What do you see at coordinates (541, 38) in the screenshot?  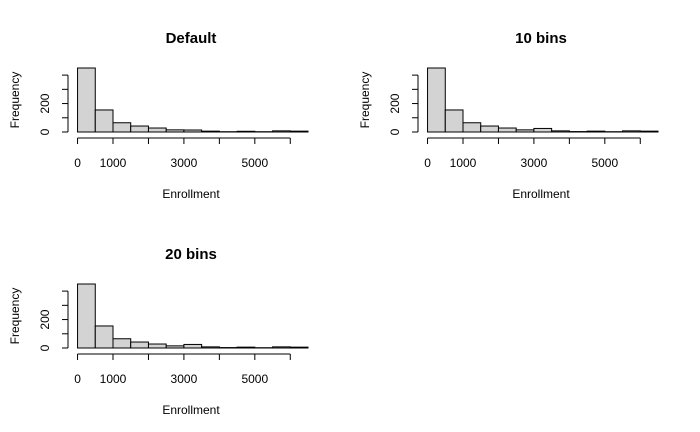 I see `chart-title: 10 bins` at bounding box center [541, 38].